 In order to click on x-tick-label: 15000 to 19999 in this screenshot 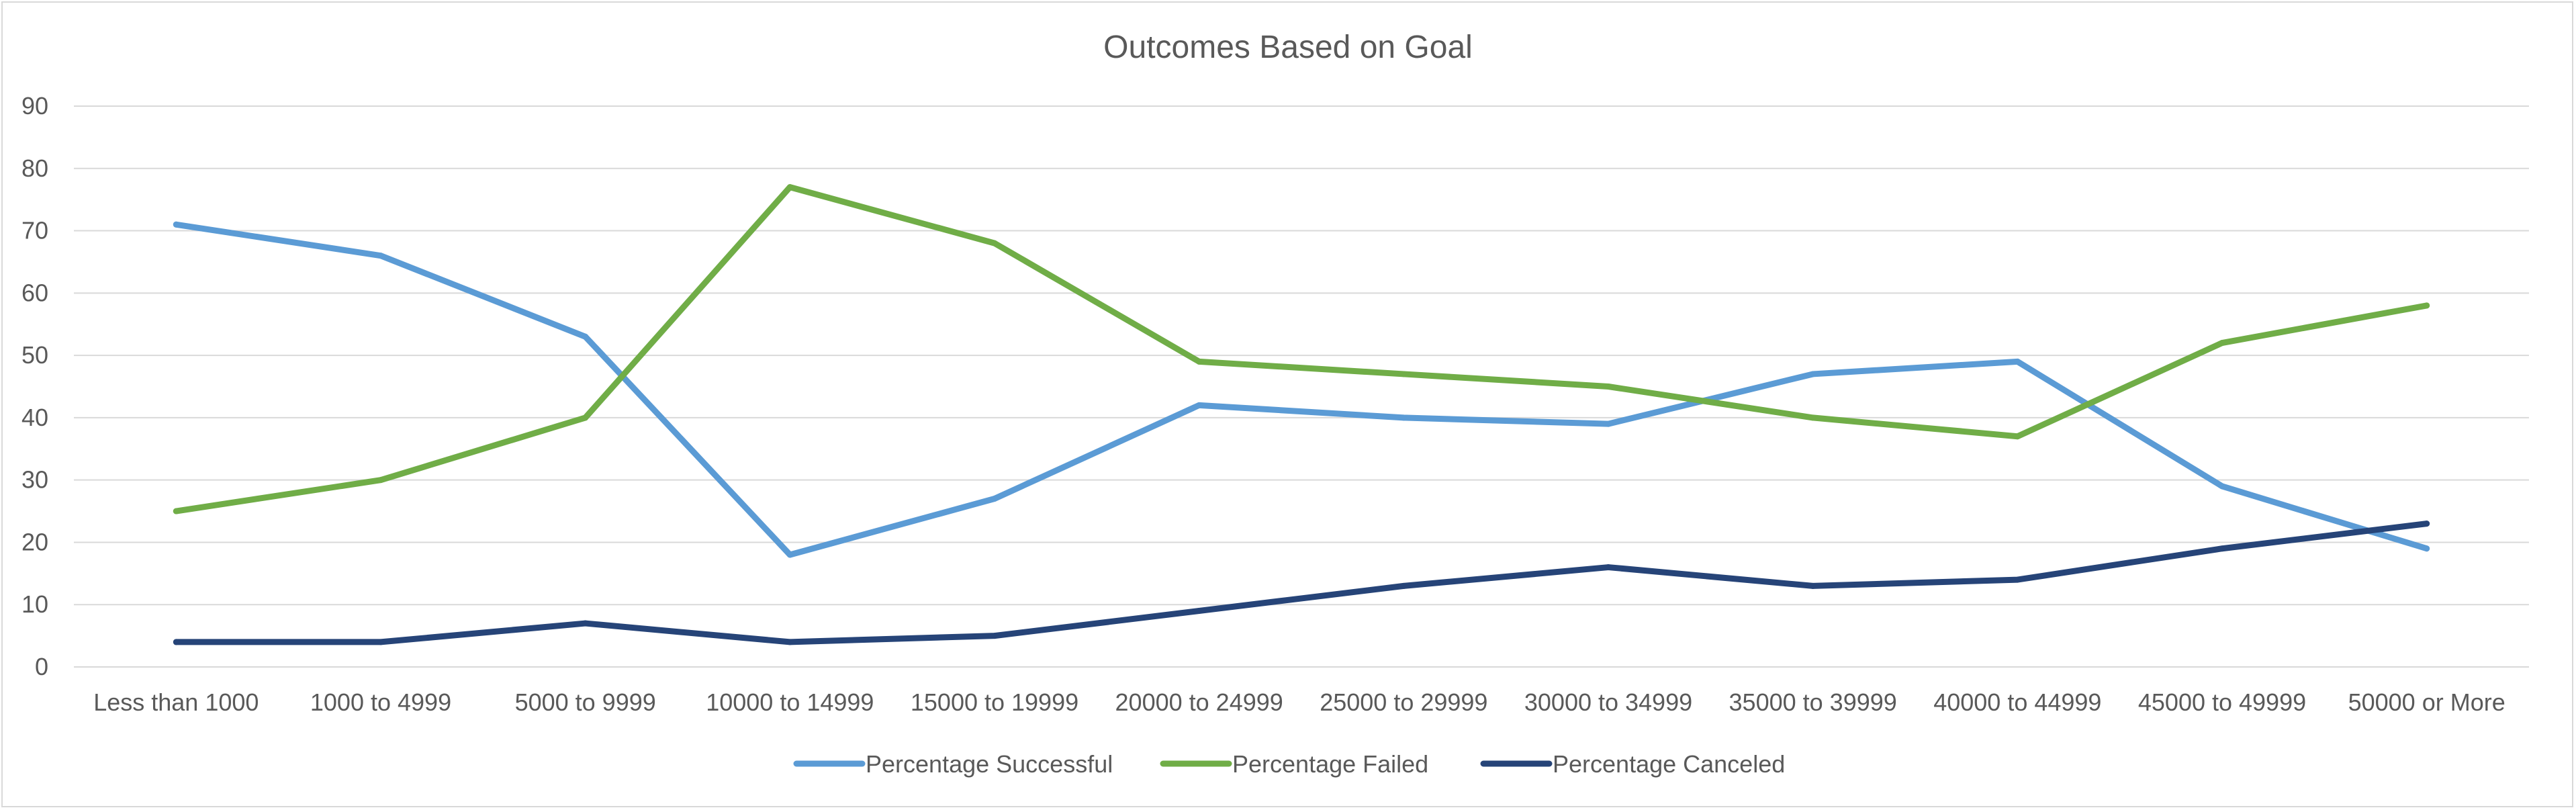, I will do `click(994, 702)`.